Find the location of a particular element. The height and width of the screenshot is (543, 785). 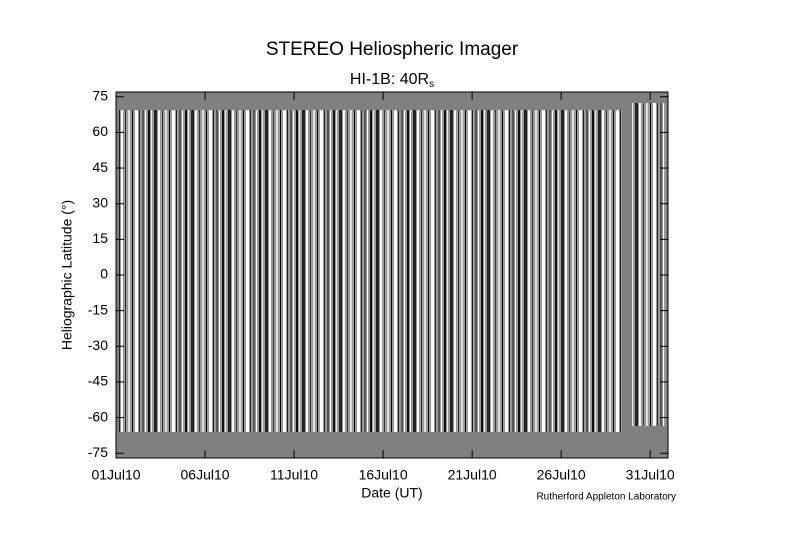

x-axis-label: Date (UT) is located at coordinates (391, 493).